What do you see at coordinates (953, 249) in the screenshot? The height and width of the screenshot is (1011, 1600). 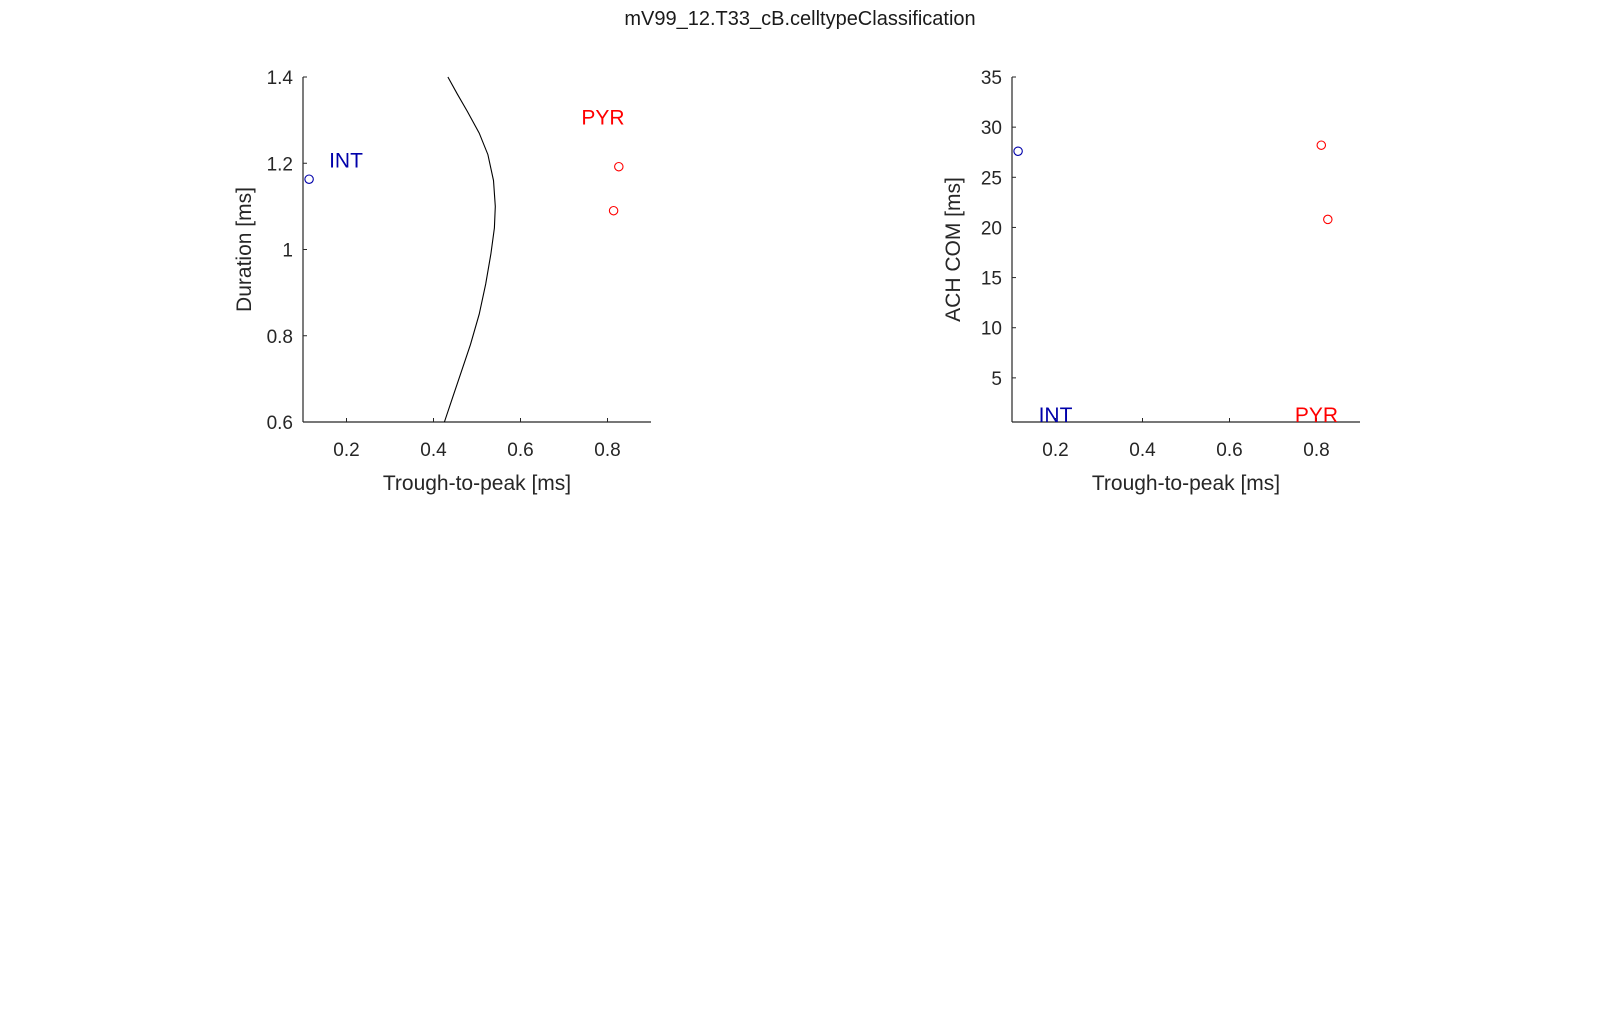 I see `y-axis-label: ACH COM [ms]` at bounding box center [953, 249].